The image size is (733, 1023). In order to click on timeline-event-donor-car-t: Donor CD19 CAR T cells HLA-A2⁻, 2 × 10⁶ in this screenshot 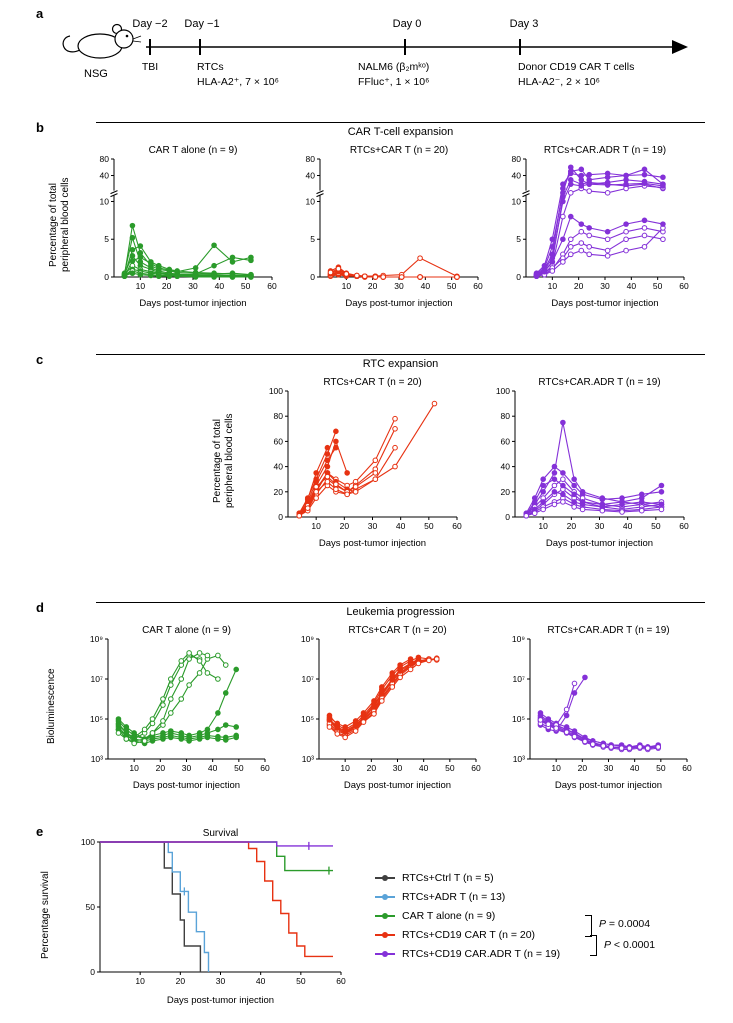, I will do `click(576, 75)`.